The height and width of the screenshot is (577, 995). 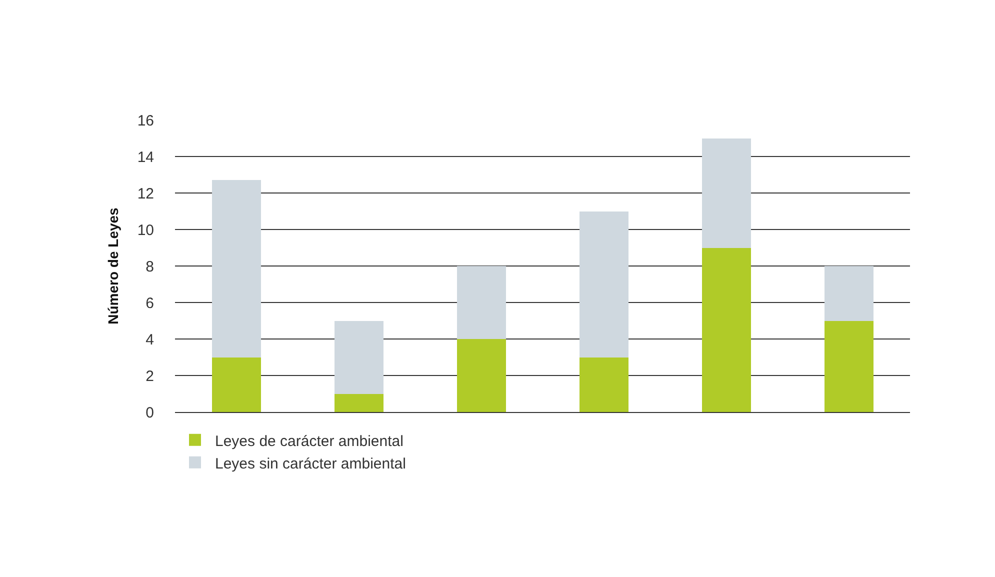 I want to click on y-tick-label: 10, so click(x=145, y=230).